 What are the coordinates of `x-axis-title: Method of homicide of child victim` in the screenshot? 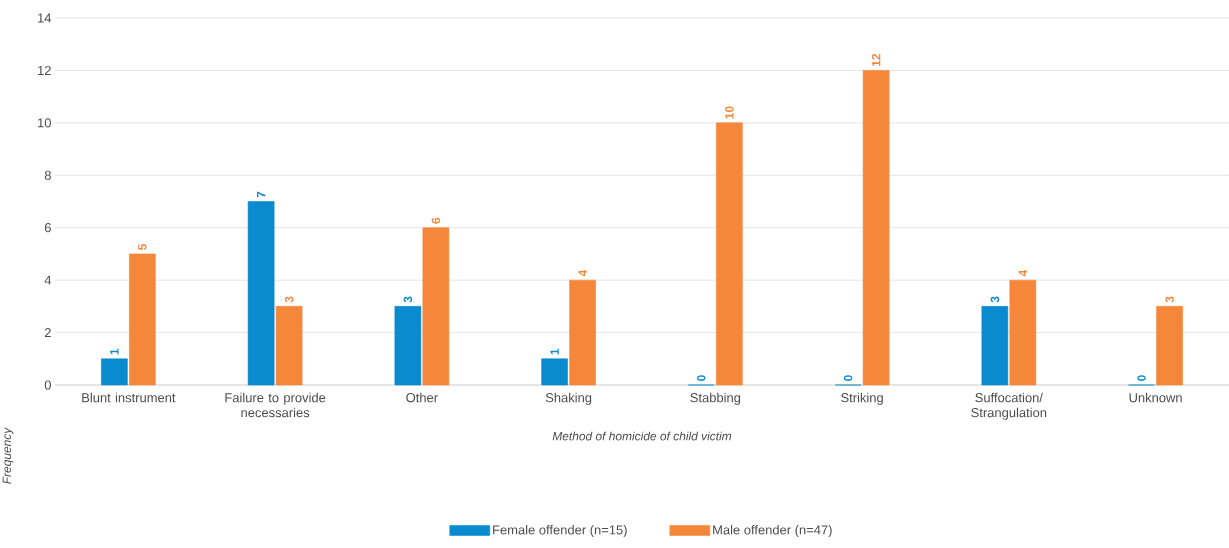 It's located at (642, 436).